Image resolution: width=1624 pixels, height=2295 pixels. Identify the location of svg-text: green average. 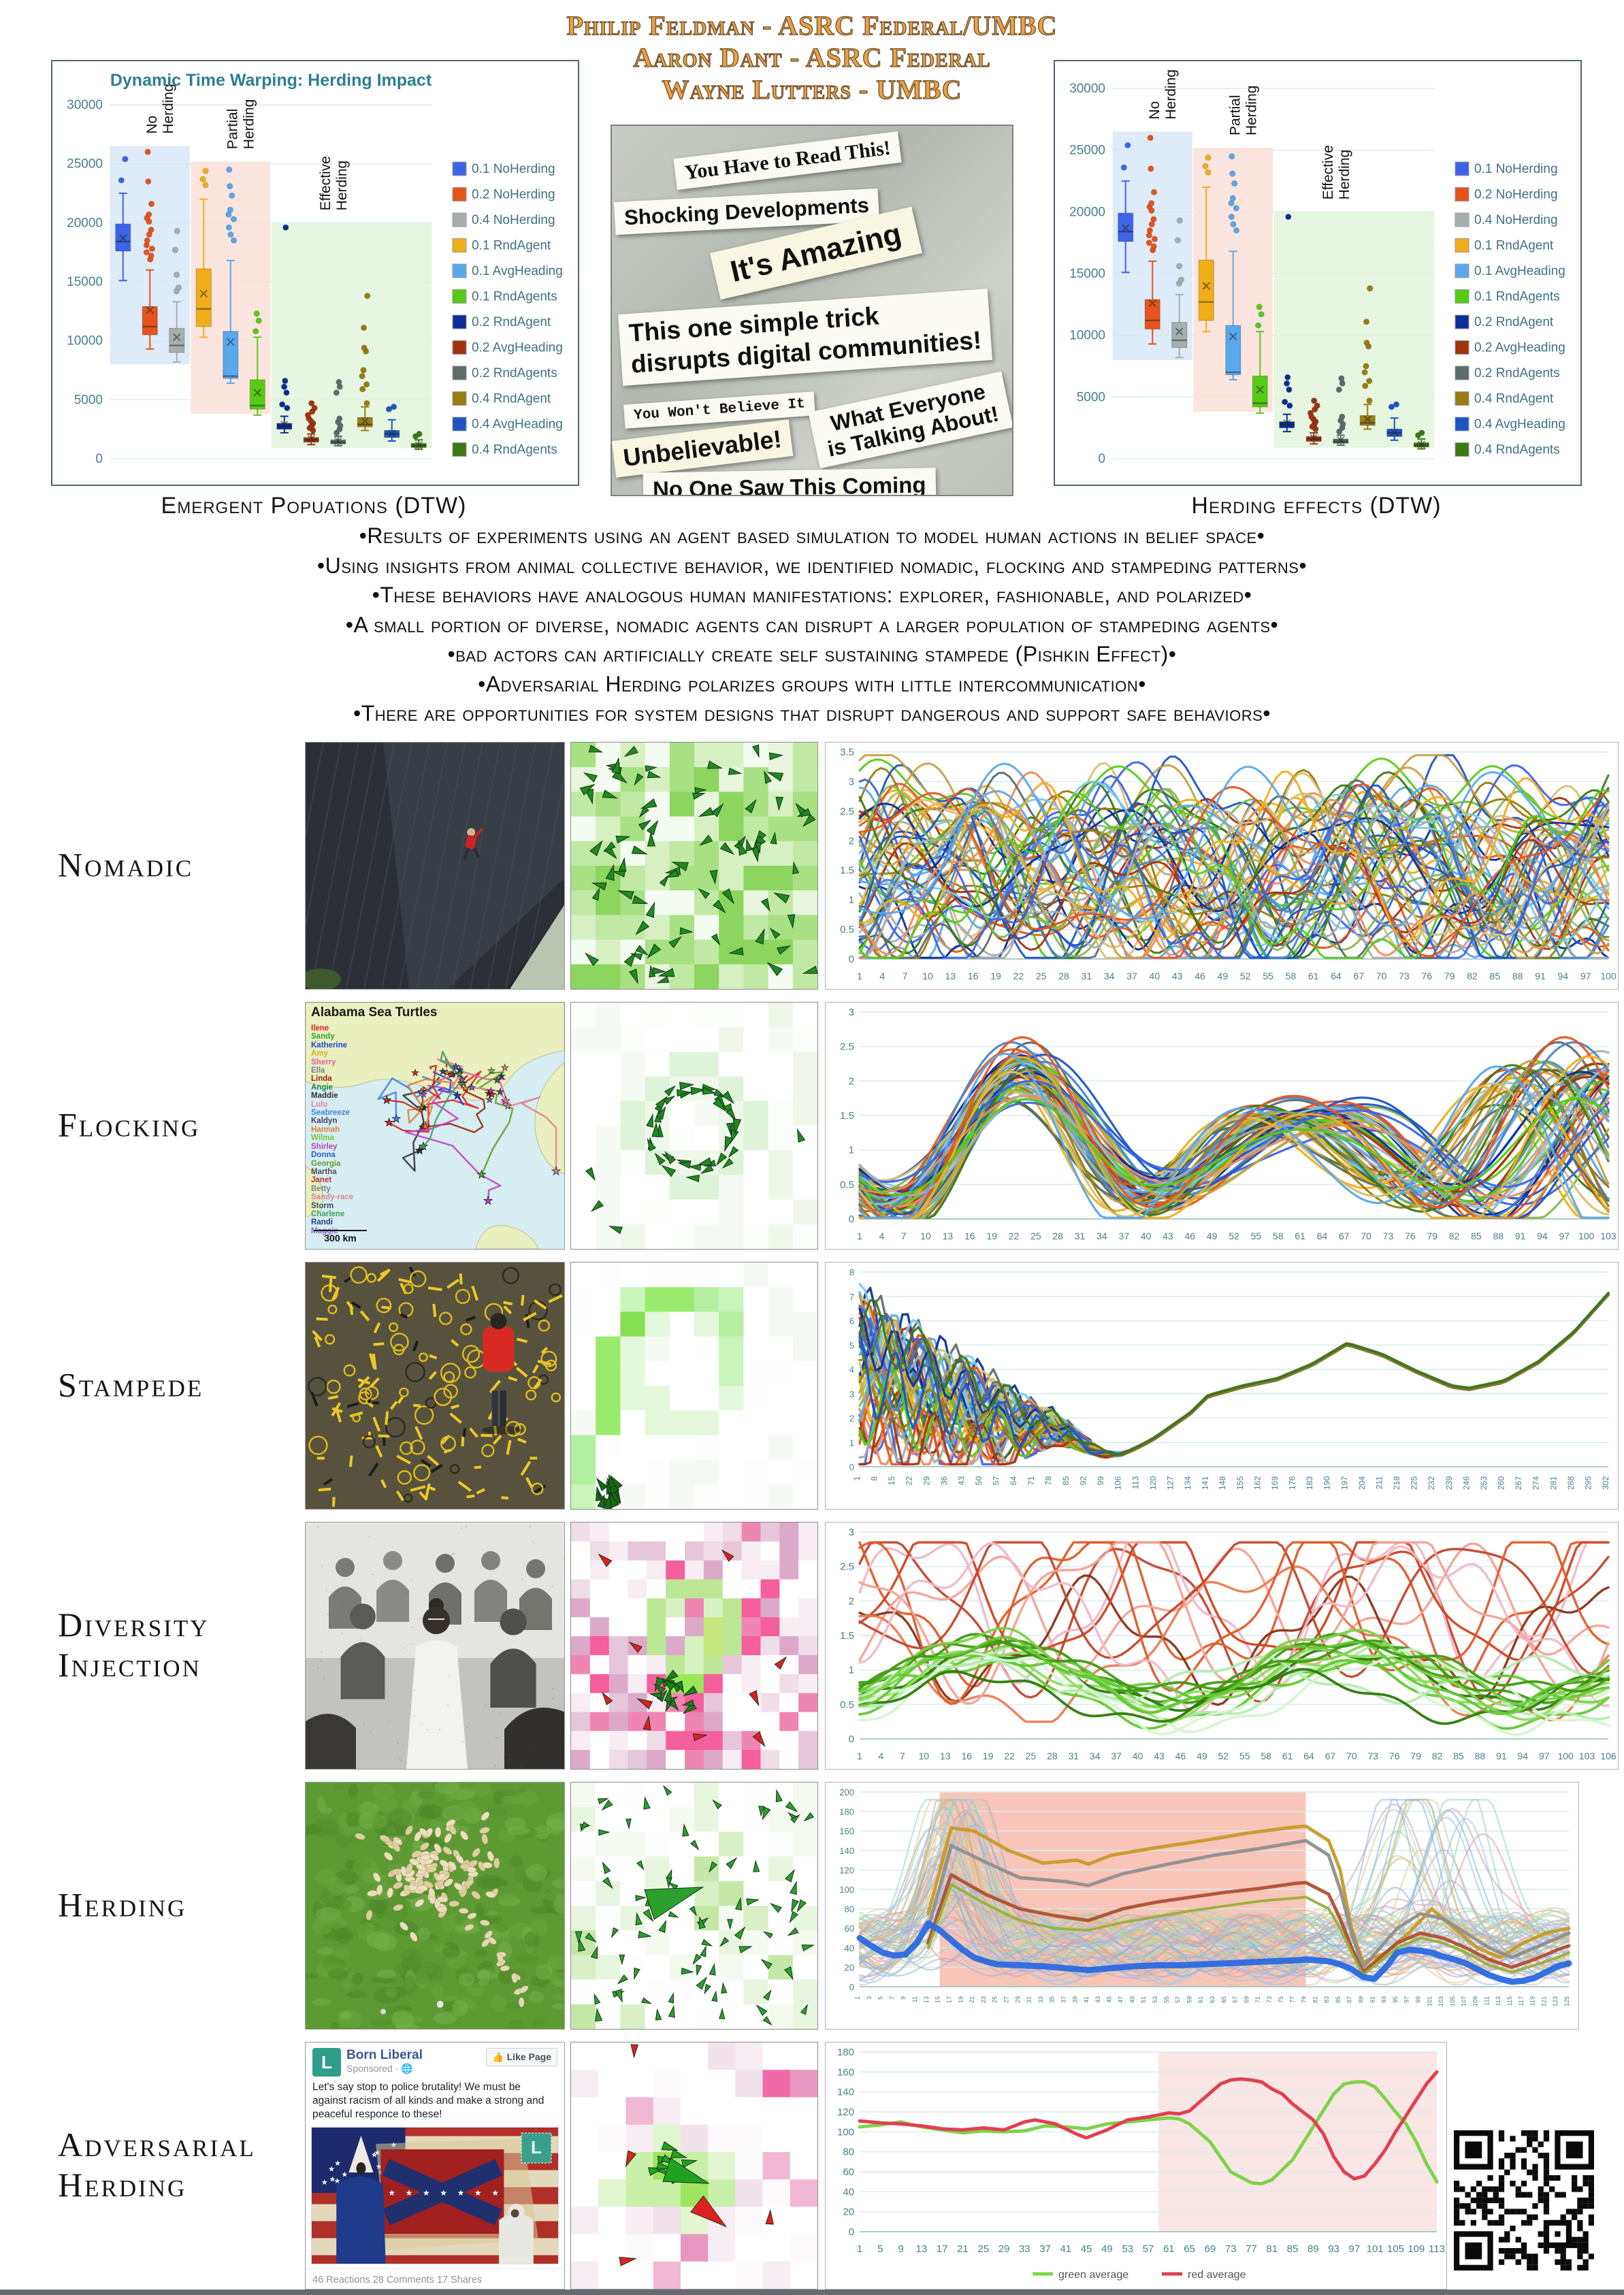
(1093, 2275).